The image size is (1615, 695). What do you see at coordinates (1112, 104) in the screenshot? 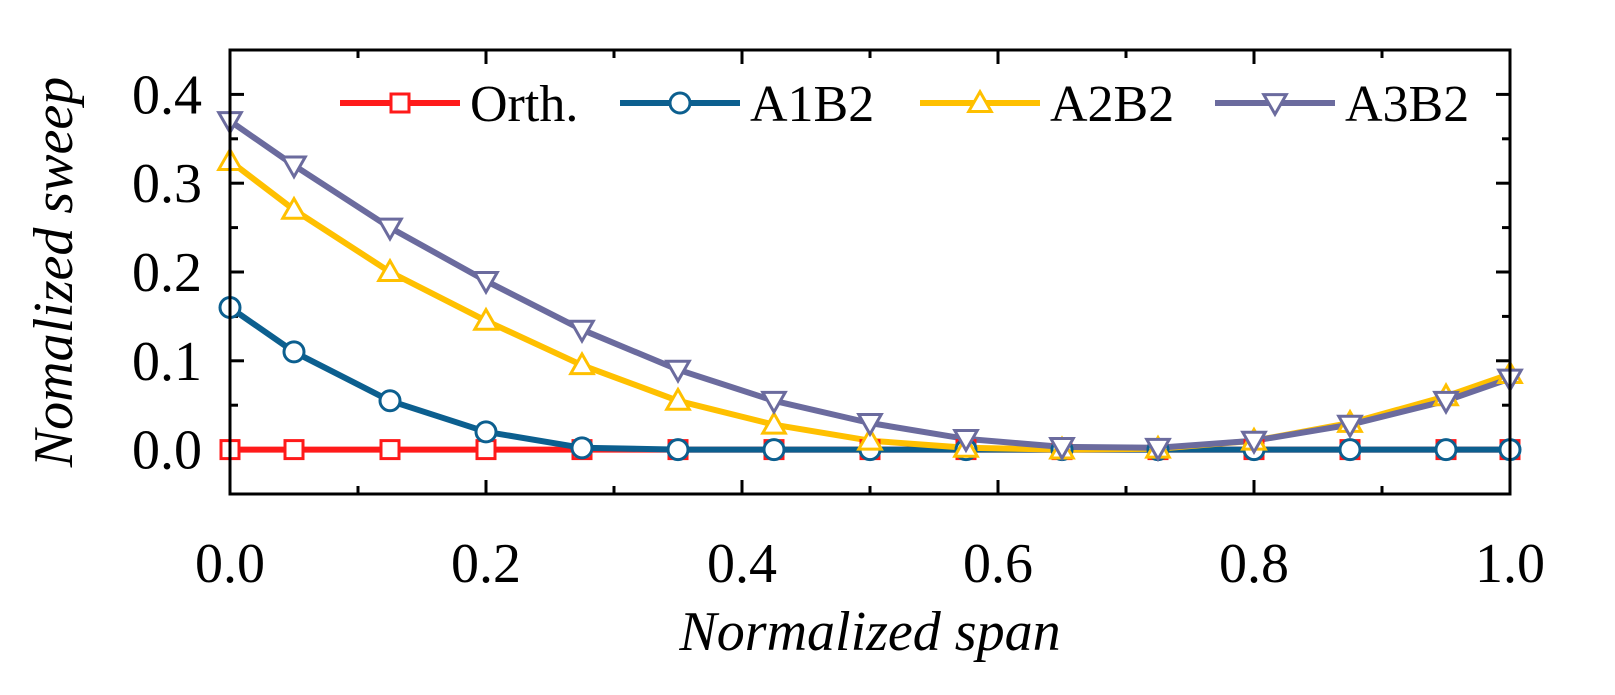
I see `legend-label-a2b2: A2B2` at bounding box center [1112, 104].